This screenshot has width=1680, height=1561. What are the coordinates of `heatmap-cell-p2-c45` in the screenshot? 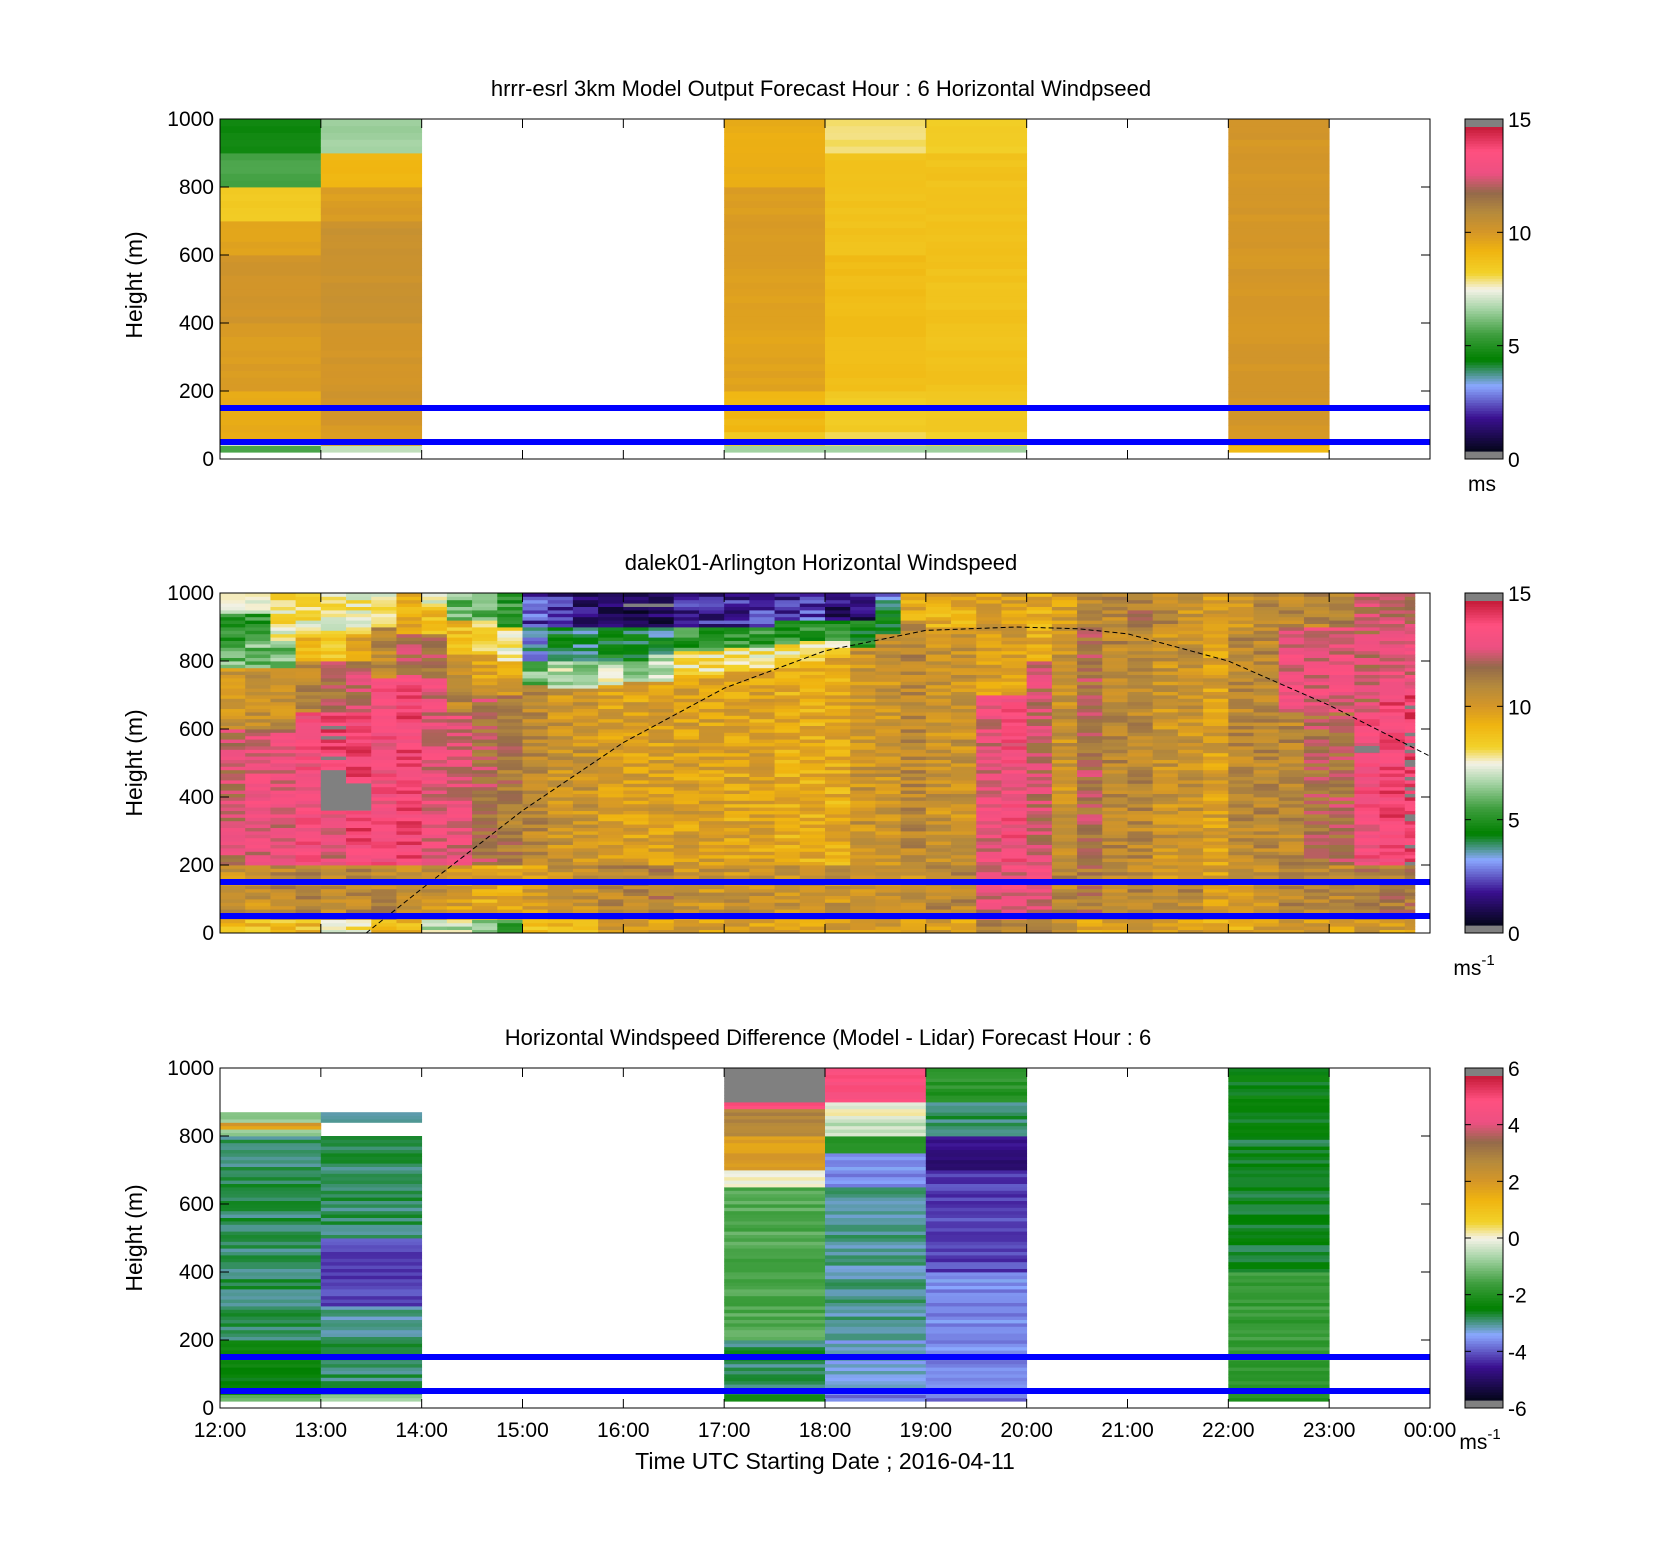 It's located at (1367, 802).